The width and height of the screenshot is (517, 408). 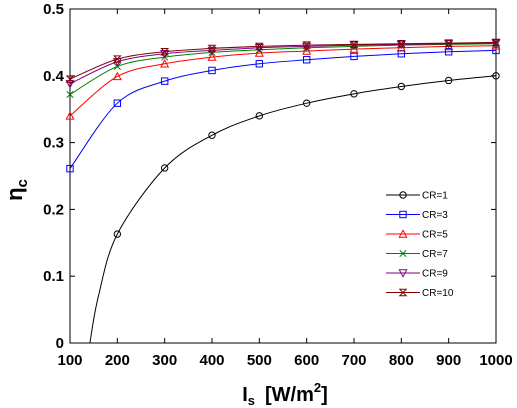 What do you see at coordinates (53, 209) in the screenshot?
I see `y-tick-label: 0.2` at bounding box center [53, 209].